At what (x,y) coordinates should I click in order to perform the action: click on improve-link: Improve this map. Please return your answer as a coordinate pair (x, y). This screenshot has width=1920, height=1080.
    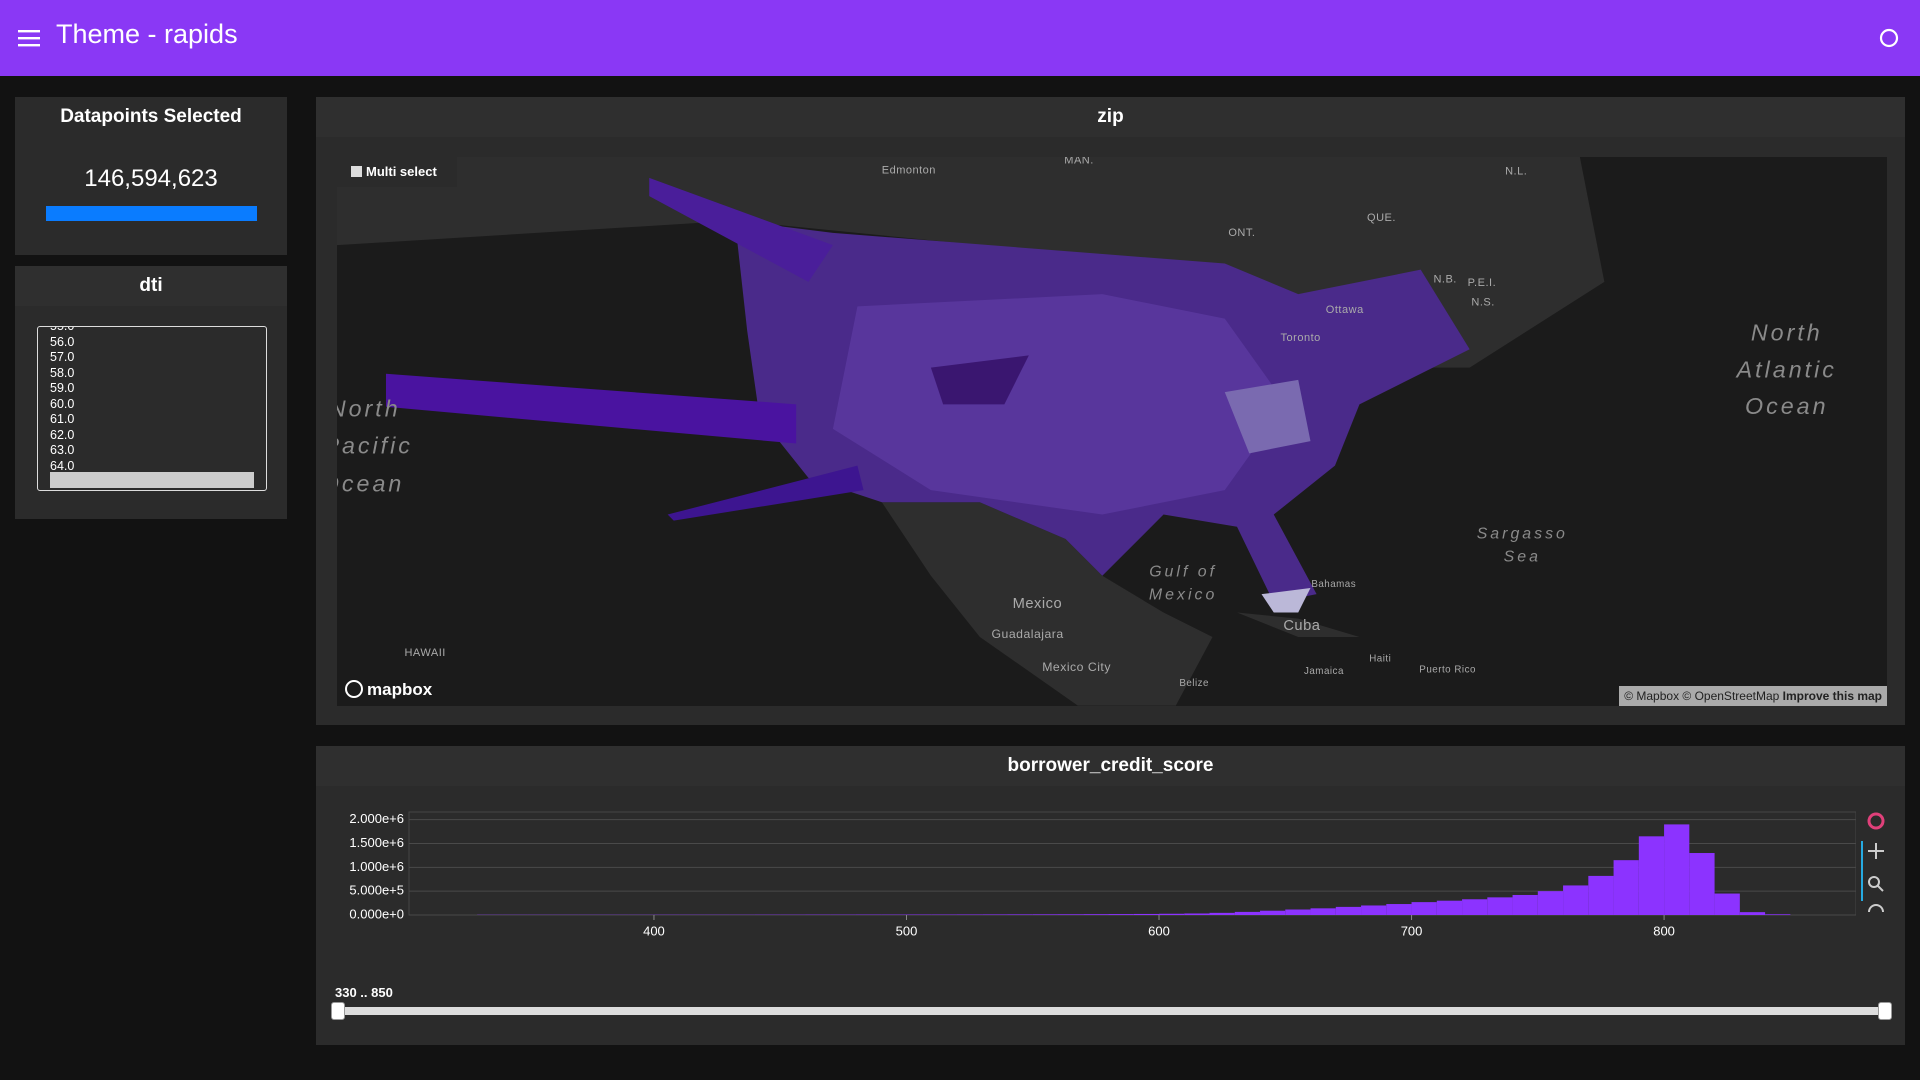
    Looking at the image, I should click on (1832, 696).